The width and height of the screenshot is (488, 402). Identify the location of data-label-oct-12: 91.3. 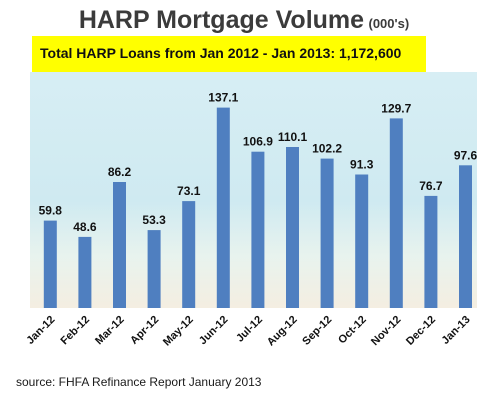
(362, 165).